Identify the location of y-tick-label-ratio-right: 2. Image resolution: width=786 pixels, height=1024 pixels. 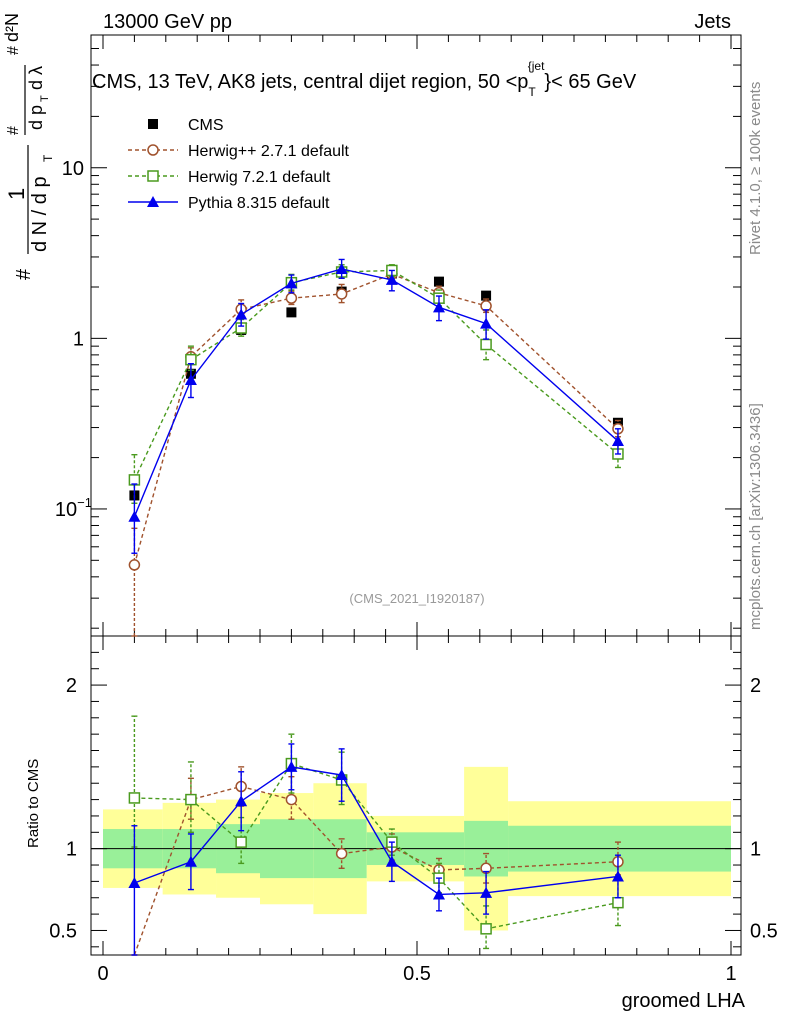
(755, 686).